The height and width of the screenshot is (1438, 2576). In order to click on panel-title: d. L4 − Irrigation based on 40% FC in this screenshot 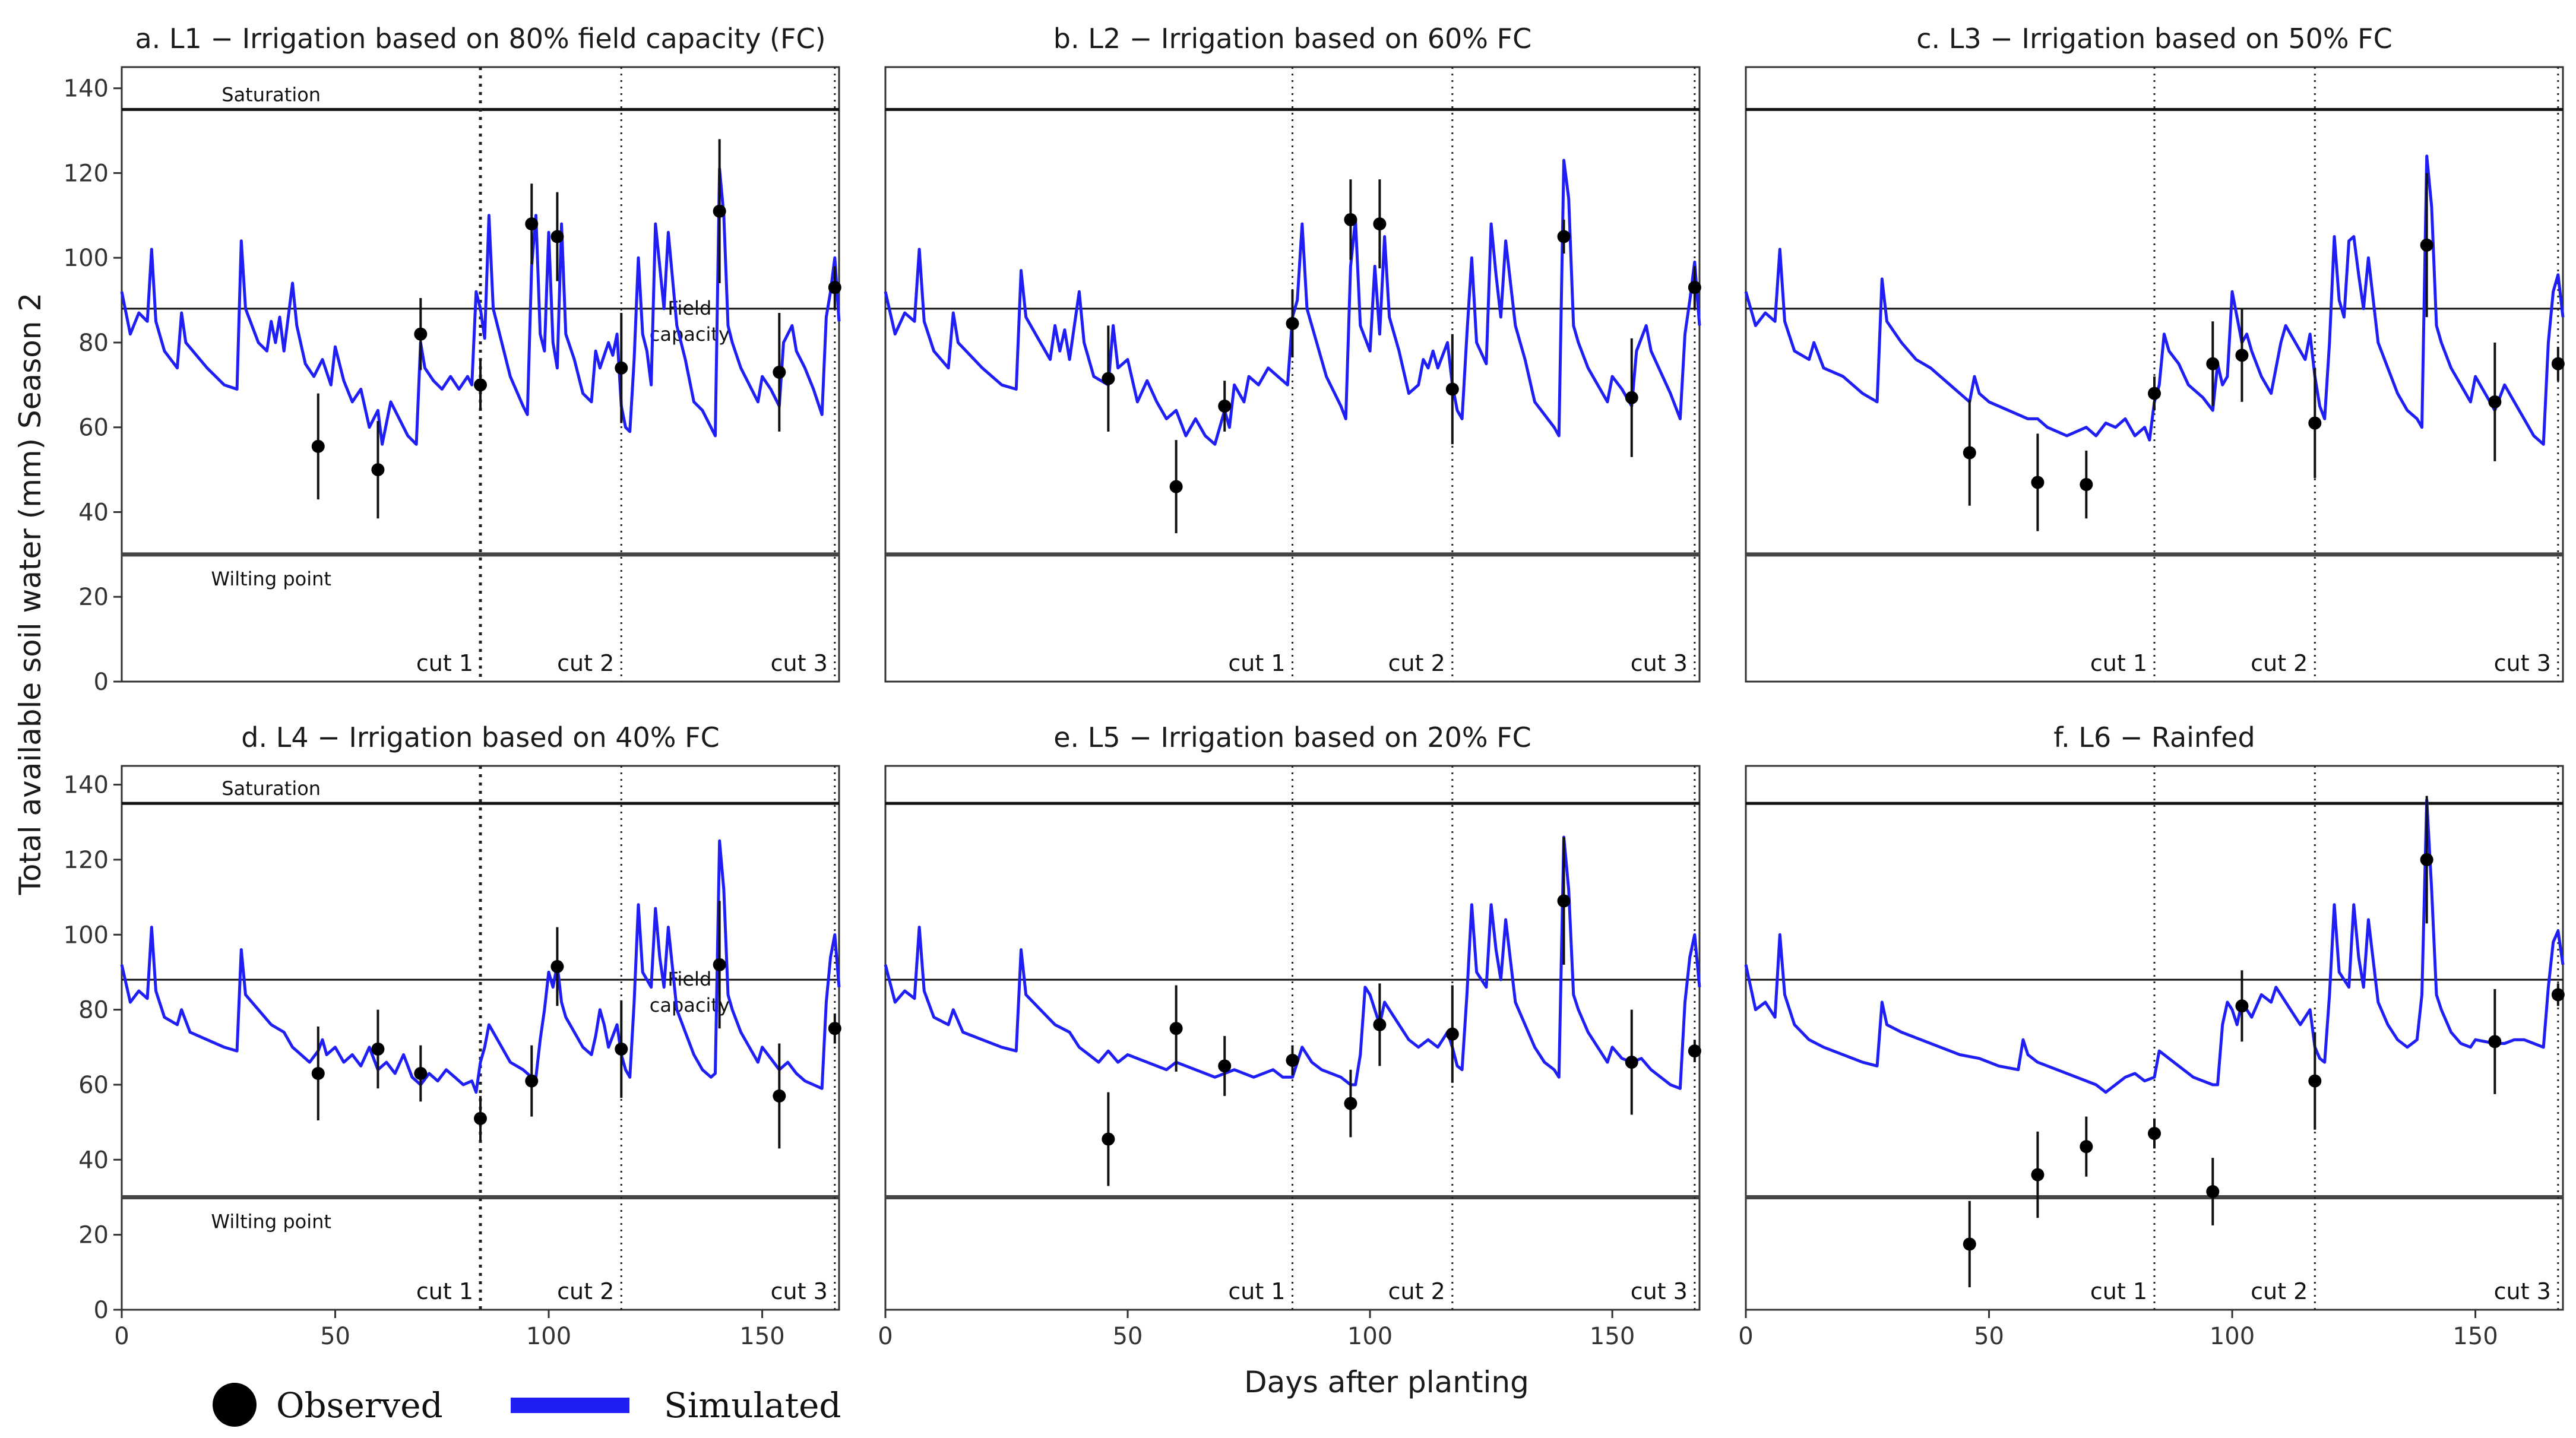, I will do `click(480, 737)`.